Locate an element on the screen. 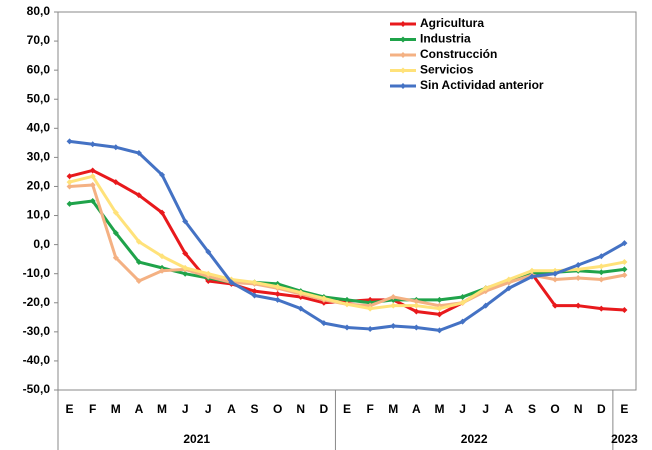 The image size is (652, 450). y-tick-label: 10,0 is located at coordinates (39, 215).